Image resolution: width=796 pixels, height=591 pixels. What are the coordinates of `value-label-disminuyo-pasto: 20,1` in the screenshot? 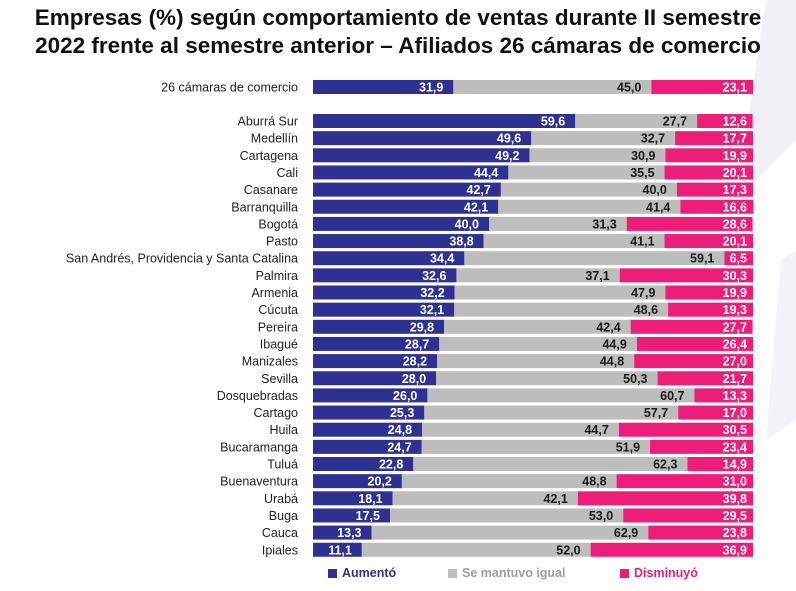 It's located at (735, 242).